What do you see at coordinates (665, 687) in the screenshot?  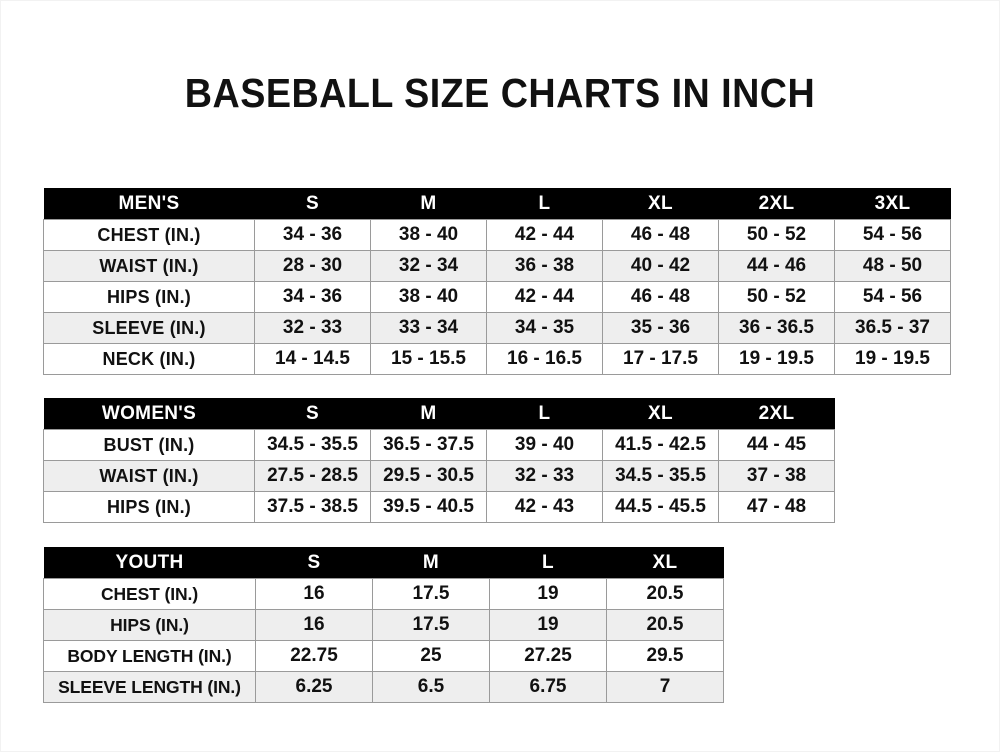 I see `measurement-cell: 7` at bounding box center [665, 687].